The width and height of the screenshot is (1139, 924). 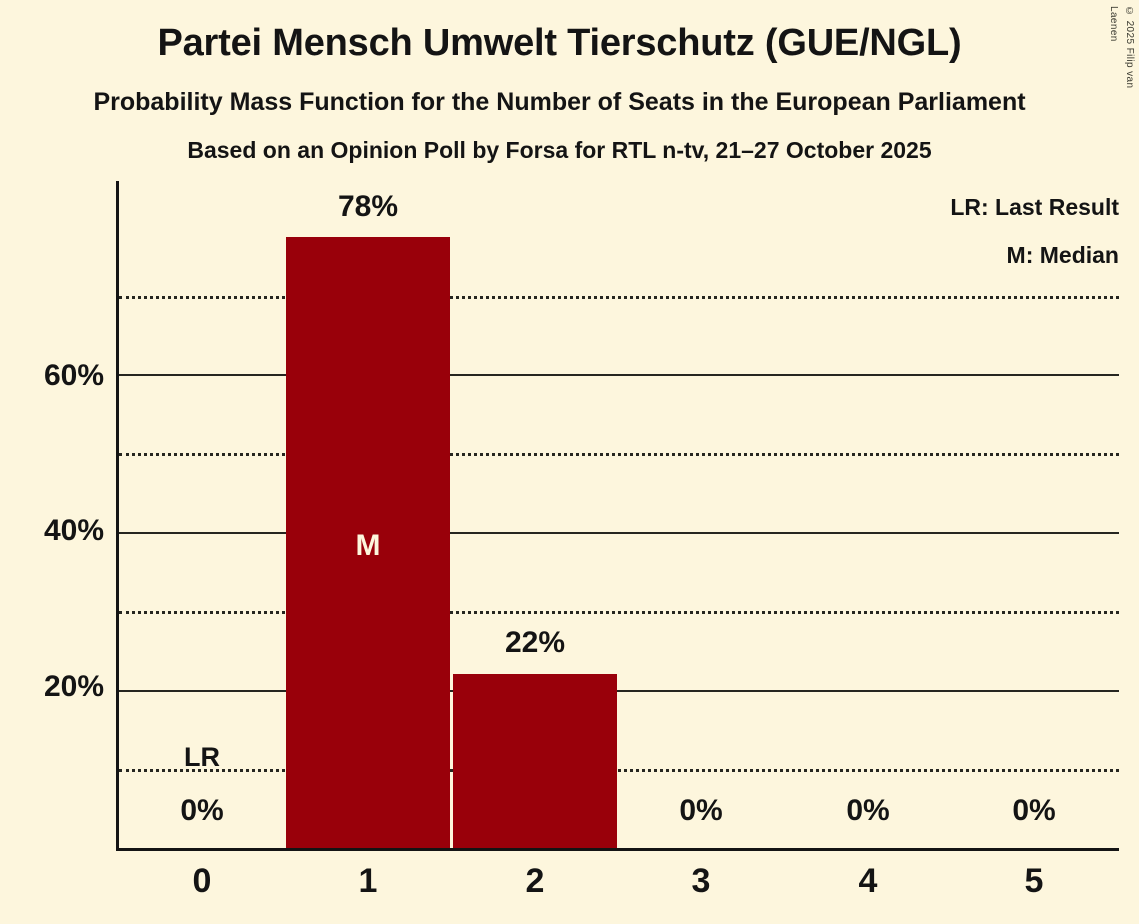 I want to click on value-label-0: 0%, so click(x=202, y=810).